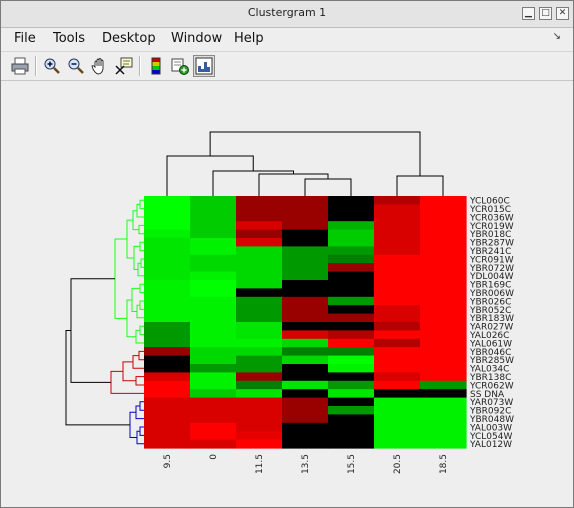  I want to click on zoom-out-icon, so click(76, 66).